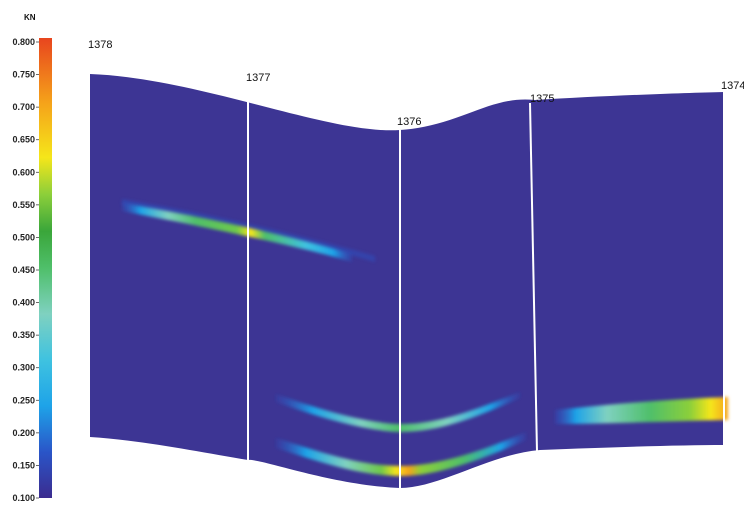 This screenshot has width=744, height=505. Describe the element at coordinates (23, 400) in the screenshot. I see `colorbar-tick-label: 0.250` at that location.